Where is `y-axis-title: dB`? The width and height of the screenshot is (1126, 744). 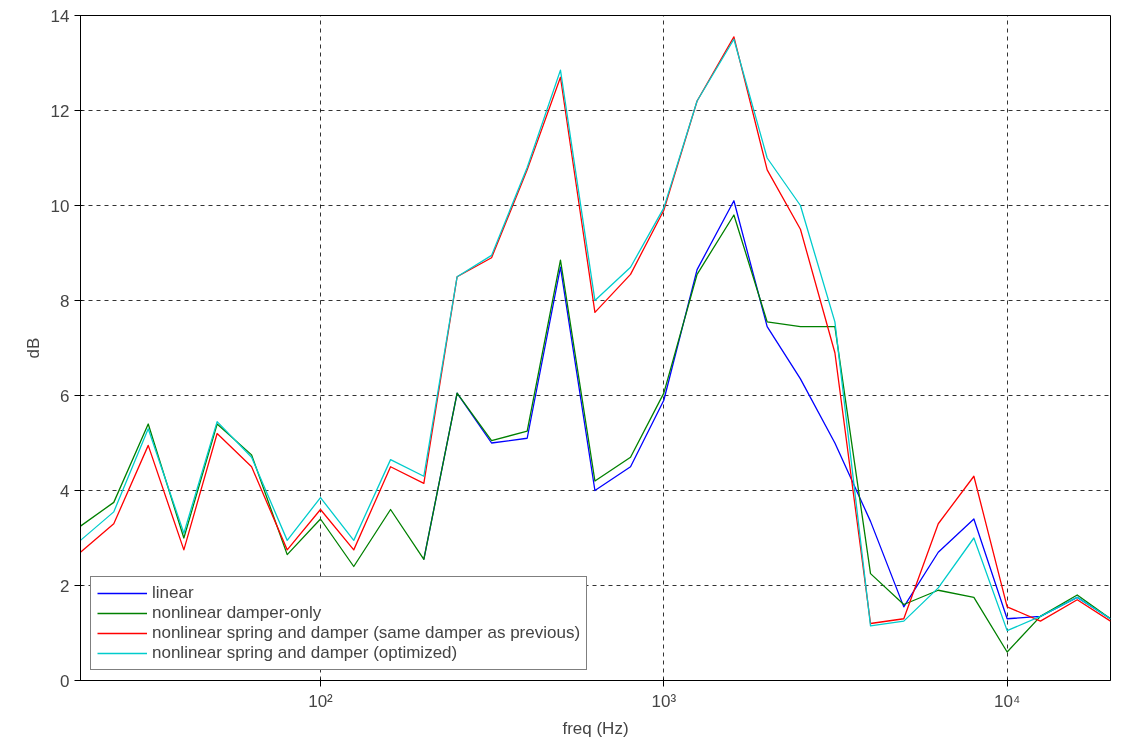 y-axis-title: dB is located at coordinates (33, 348).